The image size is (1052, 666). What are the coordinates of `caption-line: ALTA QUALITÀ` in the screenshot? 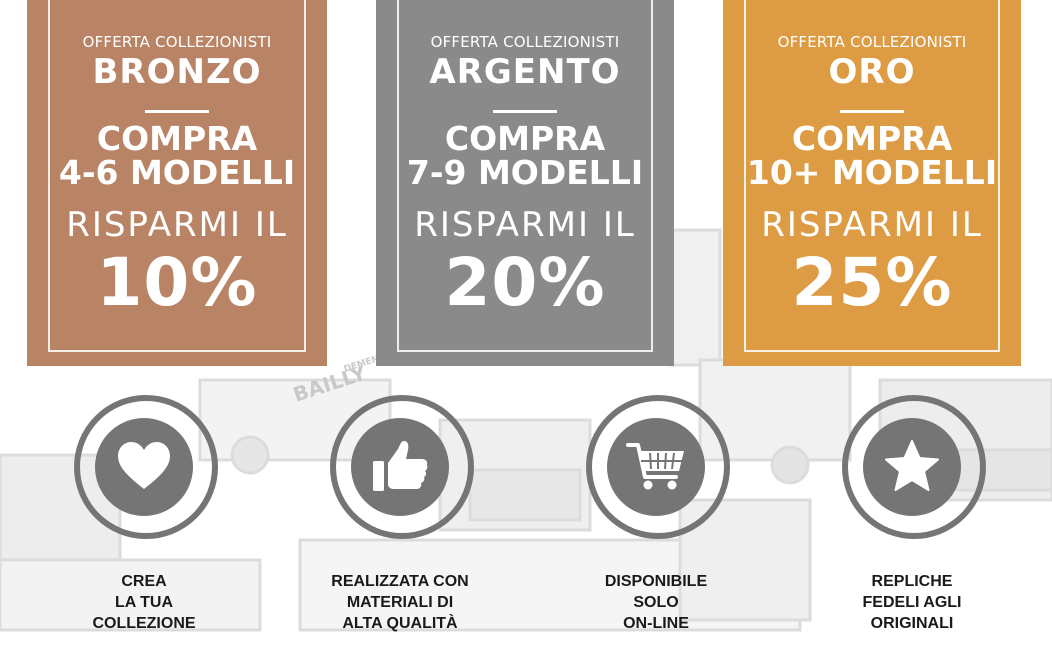 It's located at (400, 623).